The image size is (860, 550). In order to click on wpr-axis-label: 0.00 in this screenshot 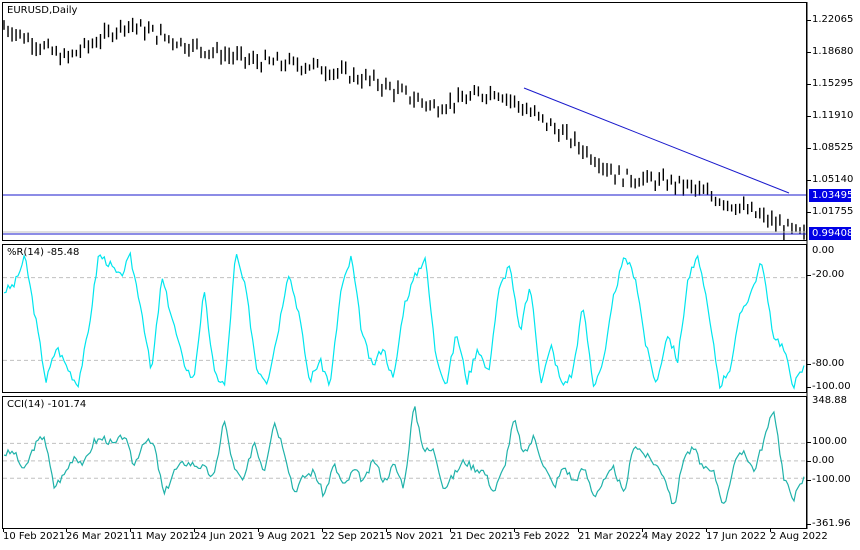, I will do `click(823, 250)`.